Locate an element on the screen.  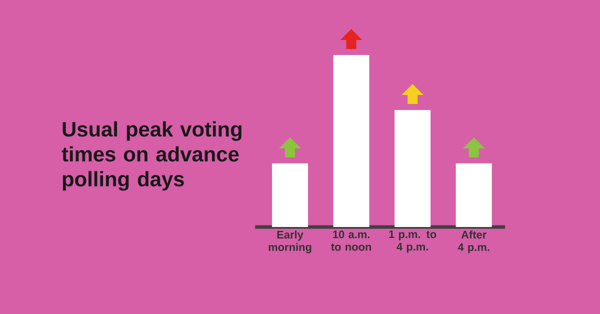
text: Usual peak voting times on advance polling days is located at coordinates (152, 156).